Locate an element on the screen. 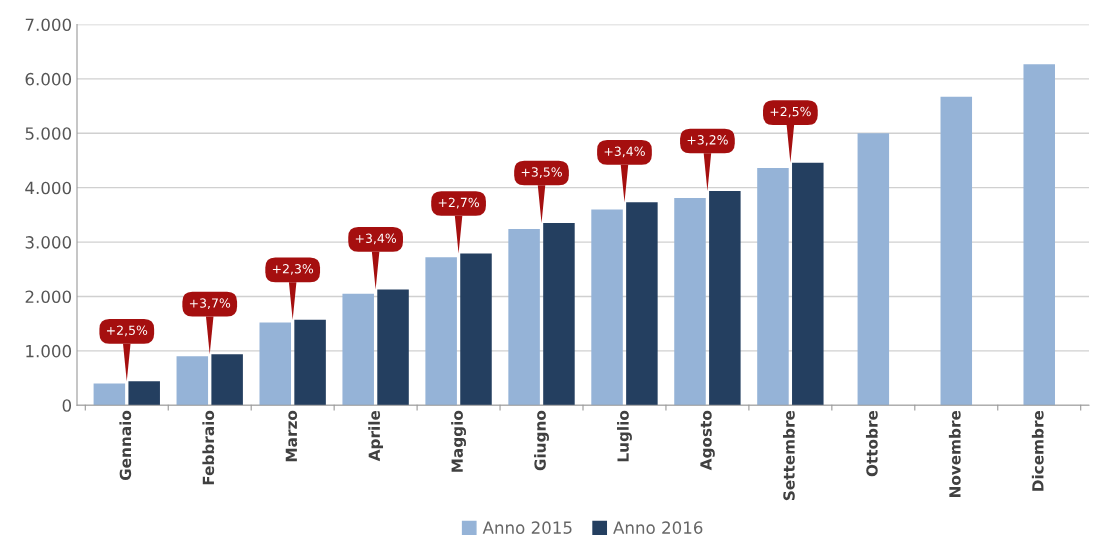 This screenshot has height=544, width=1100. annotation: +2,7% is located at coordinates (458, 203).